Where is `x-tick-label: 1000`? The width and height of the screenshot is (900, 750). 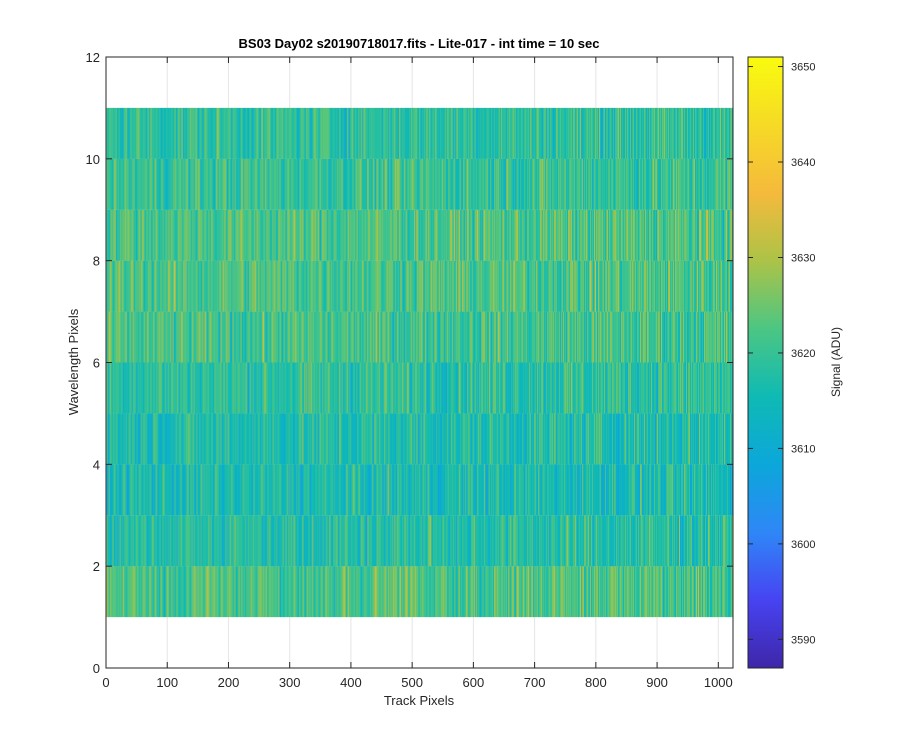 x-tick-label: 1000 is located at coordinates (718, 682).